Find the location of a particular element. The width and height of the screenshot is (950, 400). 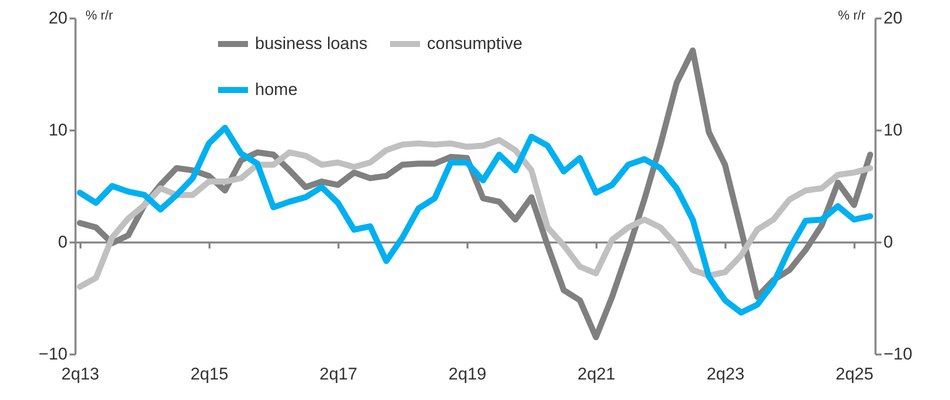

legend-label: home is located at coordinates (276, 89).